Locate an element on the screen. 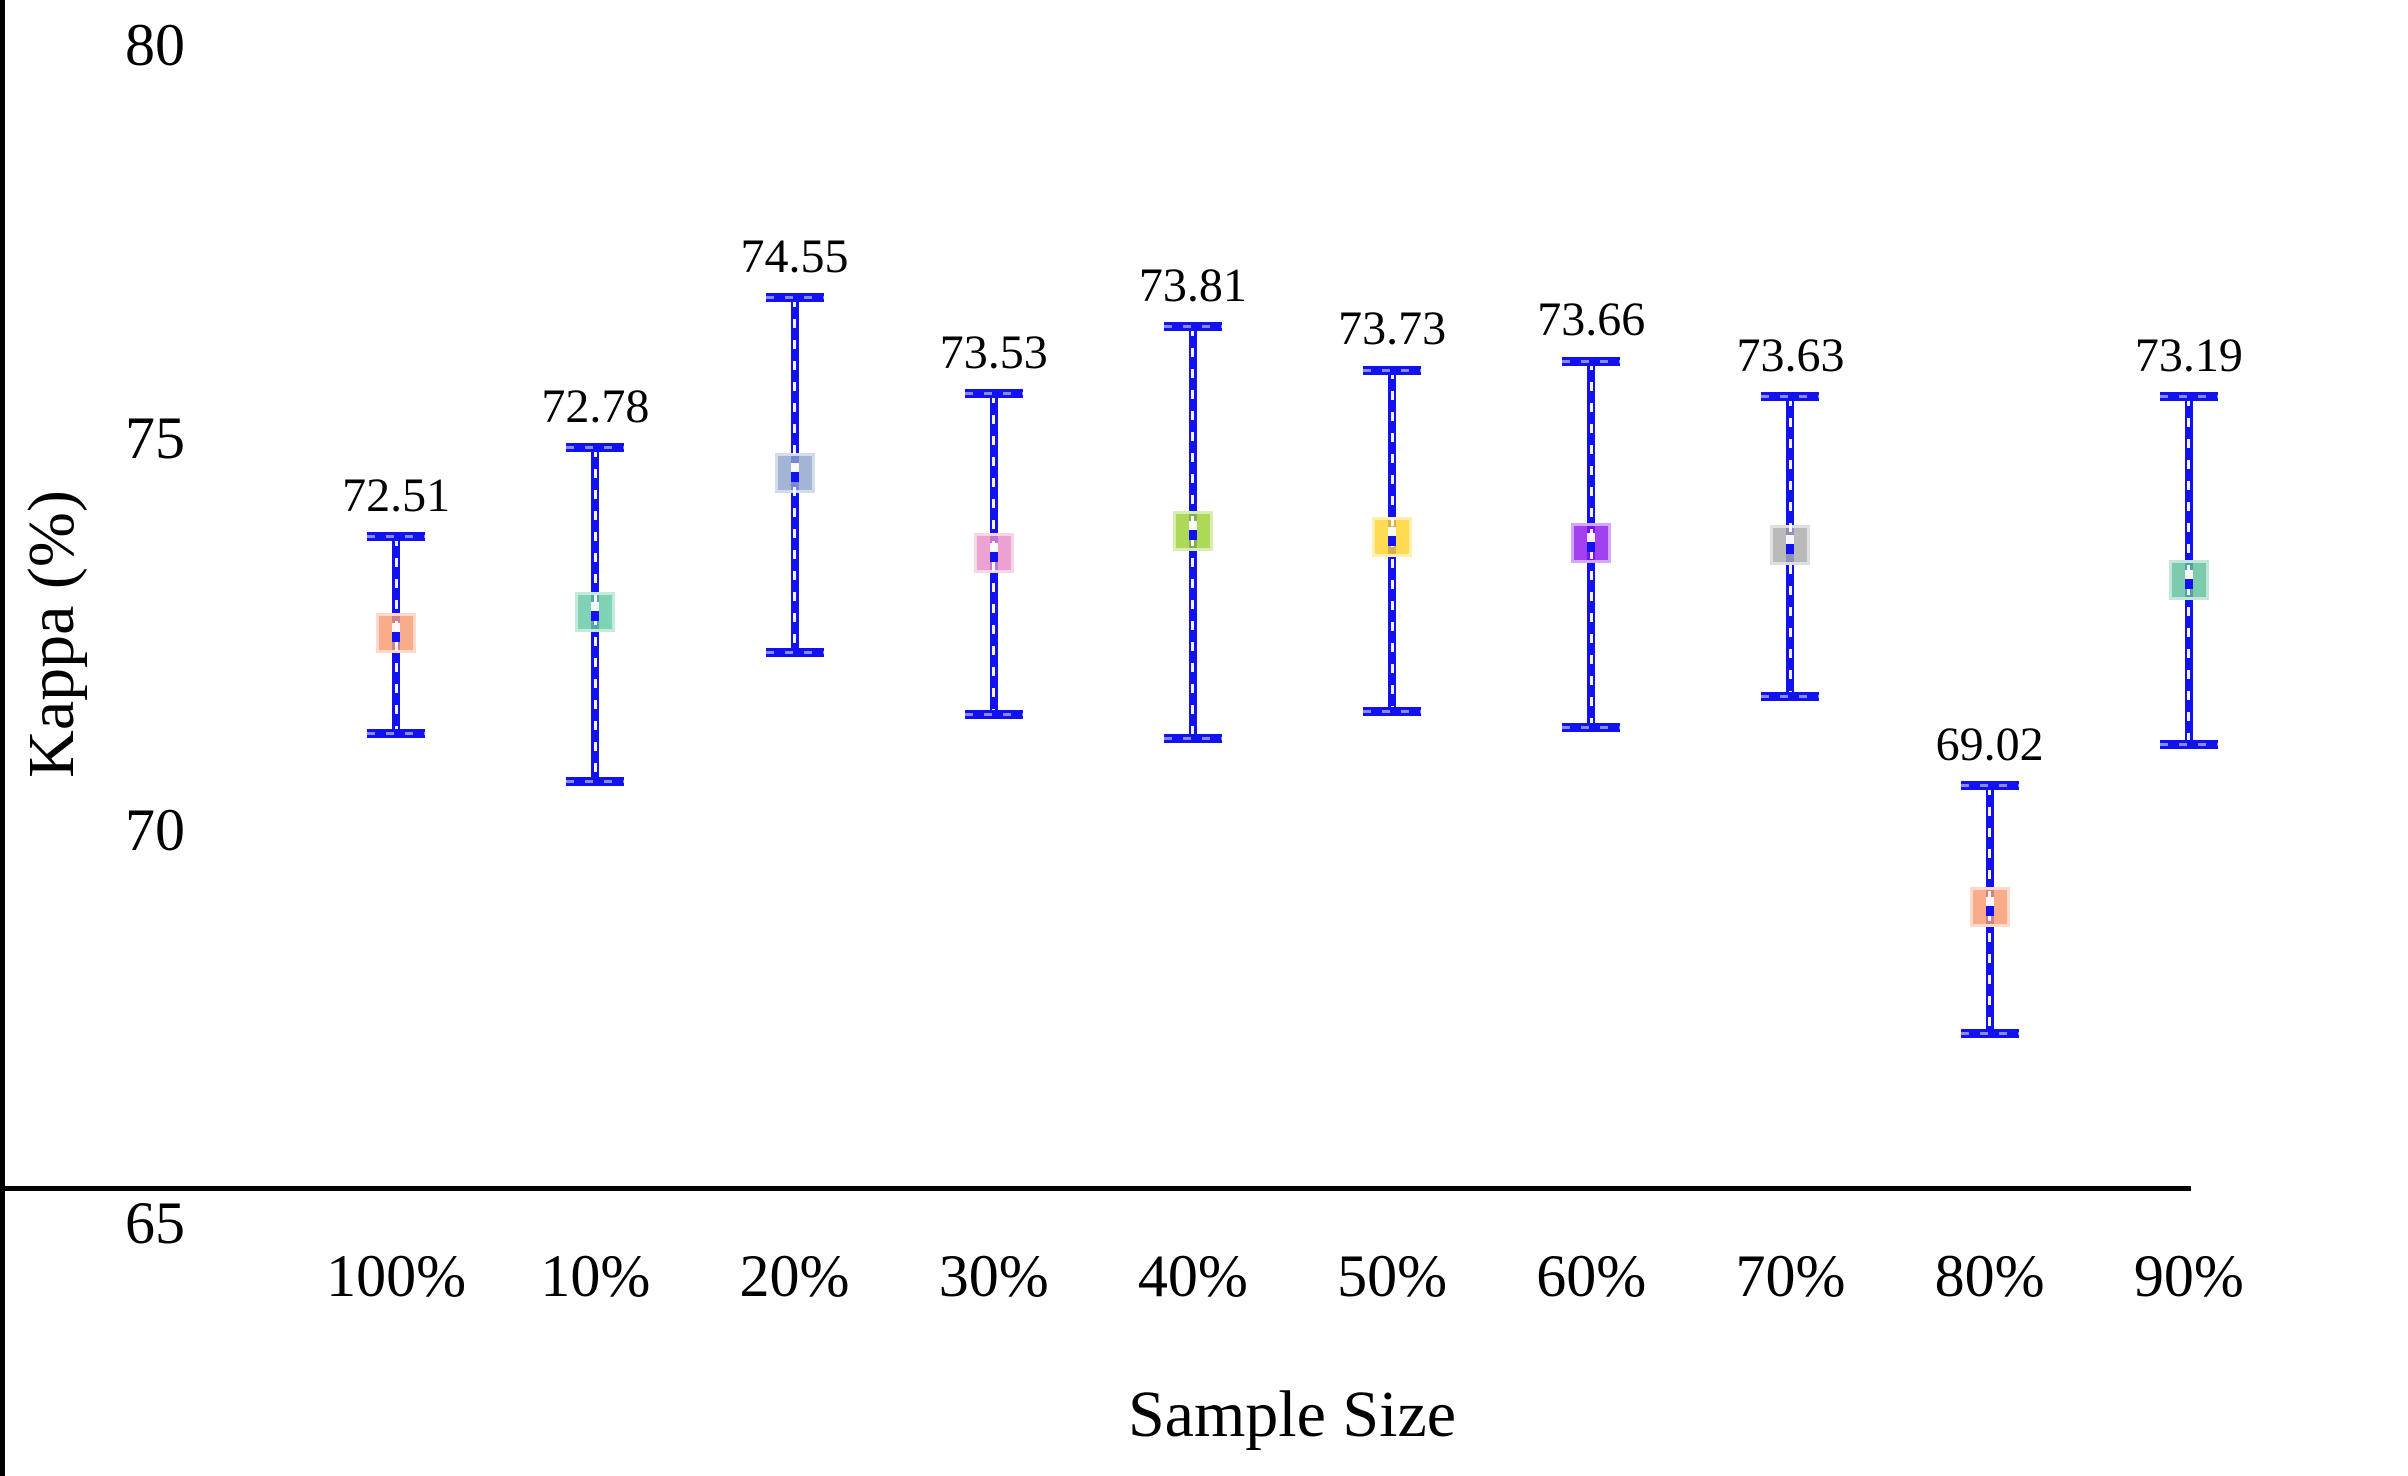 Image resolution: width=2408 pixels, height=1476 pixels. x-axis-title: Sample Size is located at coordinates (1292, 1414).